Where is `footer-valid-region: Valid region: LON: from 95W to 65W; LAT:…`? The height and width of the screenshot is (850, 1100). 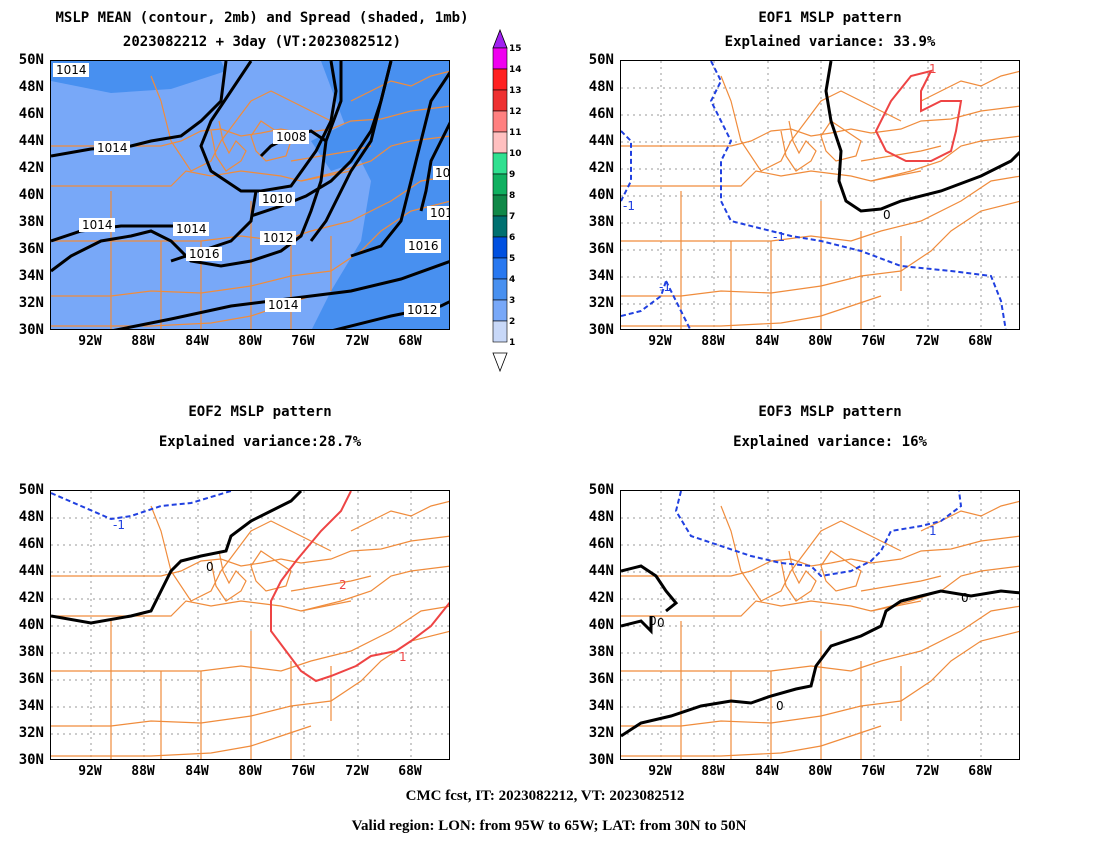
footer-valid-region: Valid region: LON: from 95W to 65W; LAT:… is located at coordinates (549, 826).